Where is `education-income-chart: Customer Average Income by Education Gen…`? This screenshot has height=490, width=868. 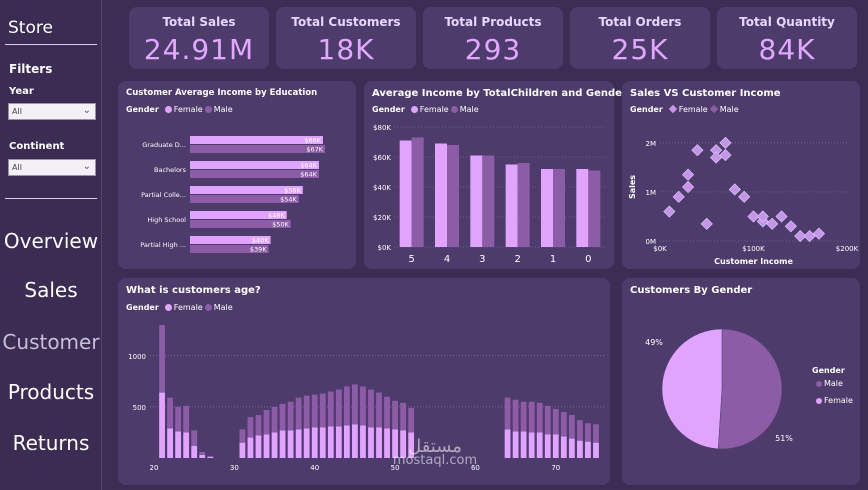 education-income-chart: Customer Average Income by Education Gen… is located at coordinates (237, 175).